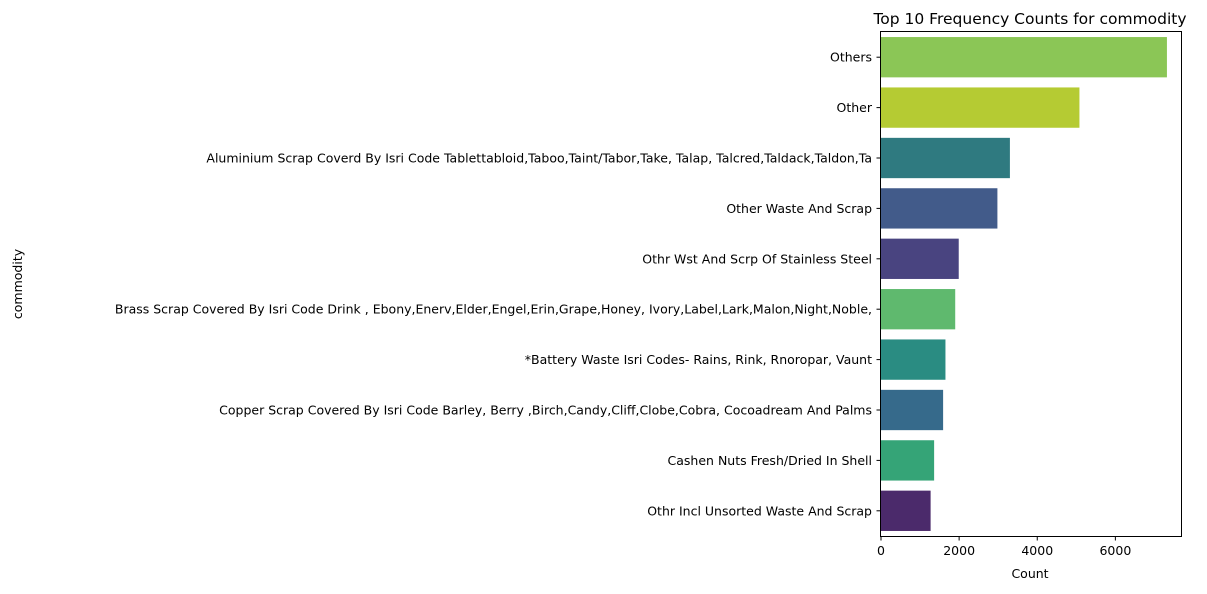 The height and width of the screenshot is (594, 1207). What do you see at coordinates (1004, 547) in the screenshot?
I see `x-axis-ticks: 0 2000 4000 6000` at bounding box center [1004, 547].